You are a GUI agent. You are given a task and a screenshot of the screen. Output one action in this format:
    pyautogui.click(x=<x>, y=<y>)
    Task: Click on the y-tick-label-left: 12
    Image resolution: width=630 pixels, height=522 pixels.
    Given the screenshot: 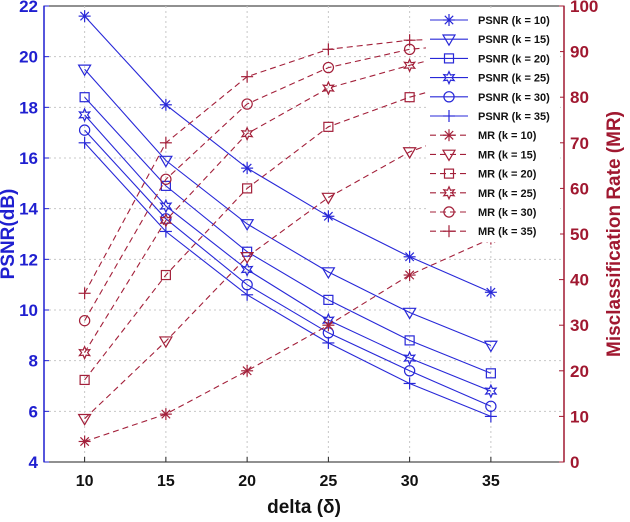 What is the action you would take?
    pyautogui.click(x=28, y=259)
    